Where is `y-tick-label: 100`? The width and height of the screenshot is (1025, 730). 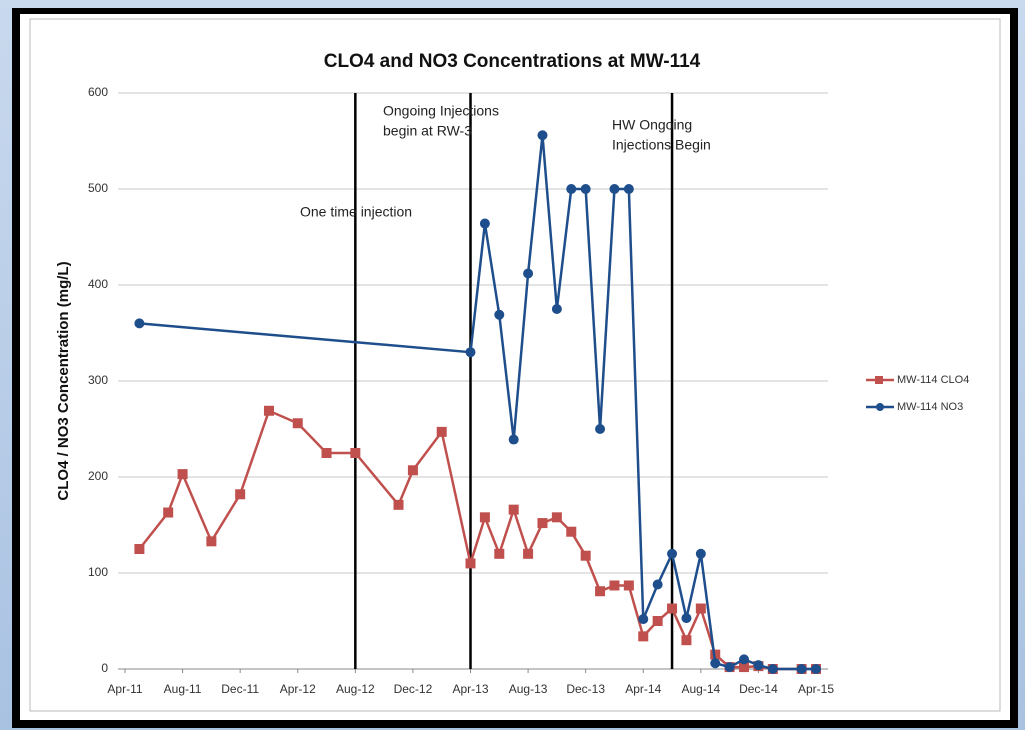
y-tick-label: 100 is located at coordinates (98, 572).